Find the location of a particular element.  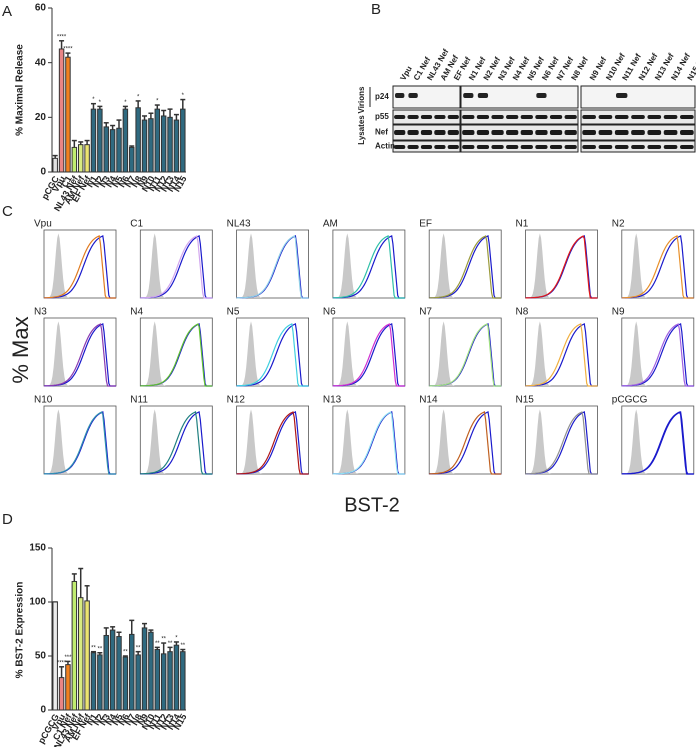

x-tick-label: N2 is located at coordinates (98, 181).